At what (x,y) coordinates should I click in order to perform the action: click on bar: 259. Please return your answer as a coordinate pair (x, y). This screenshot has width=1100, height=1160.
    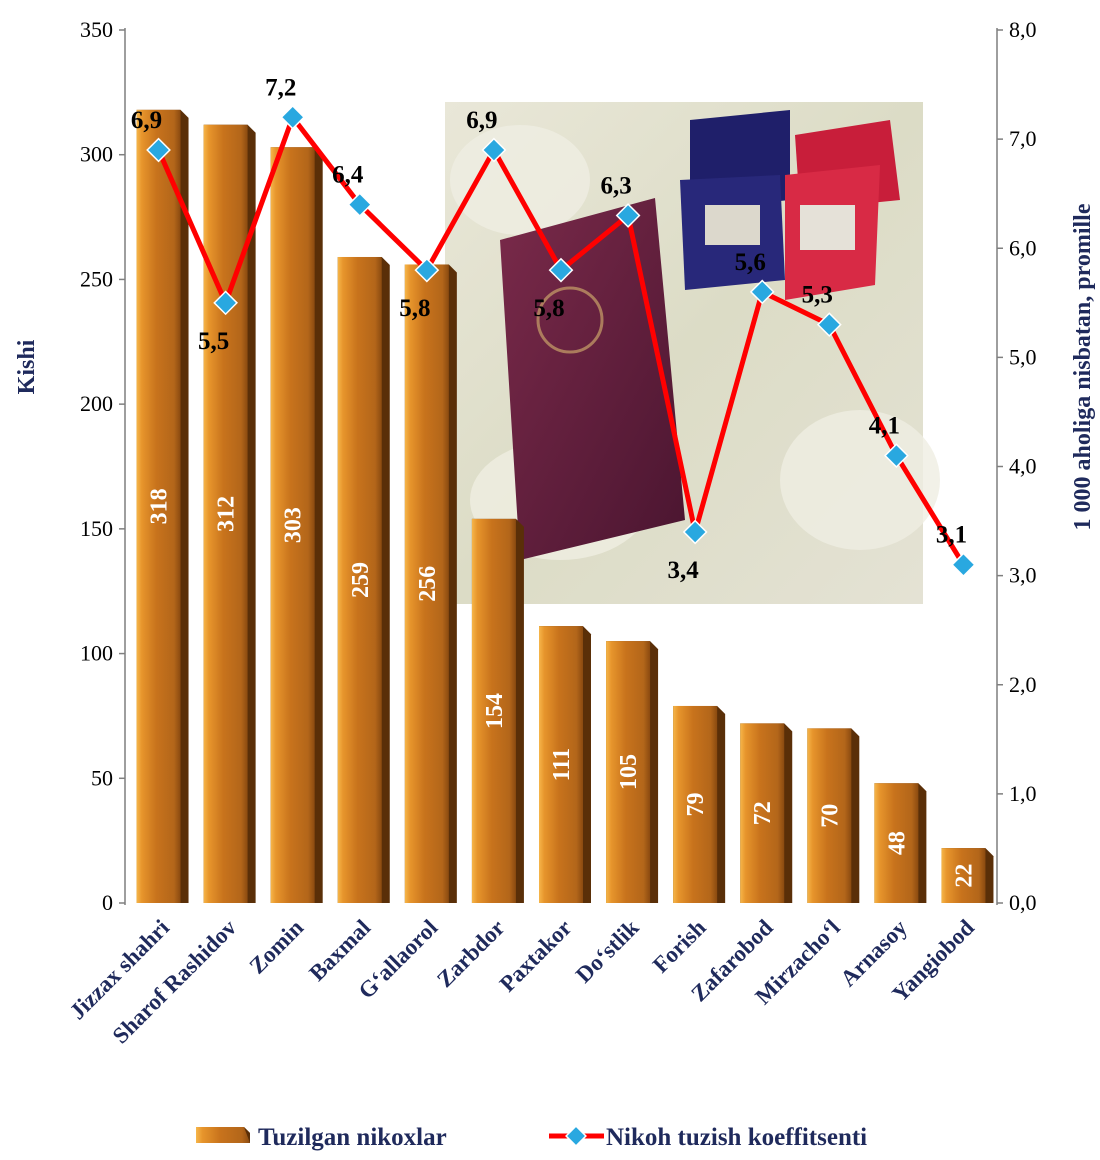
    Looking at the image, I should click on (363, 580).